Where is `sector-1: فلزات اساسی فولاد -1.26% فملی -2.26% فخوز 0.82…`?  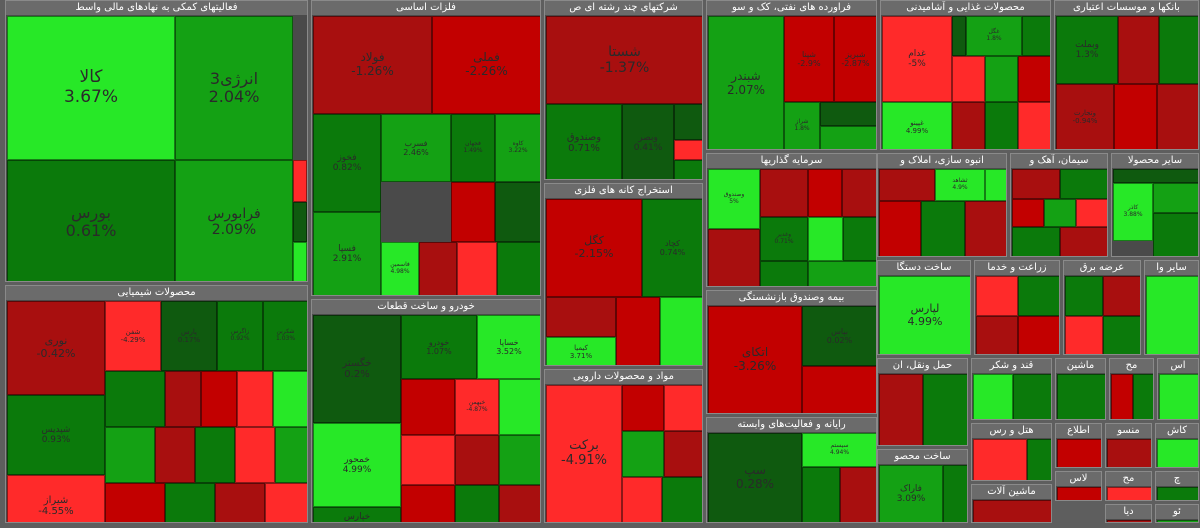
sector-1: فلزات اساسی فولاد -1.26% فملی -2.26% فخوز 0.82… is located at coordinates (426, 148).